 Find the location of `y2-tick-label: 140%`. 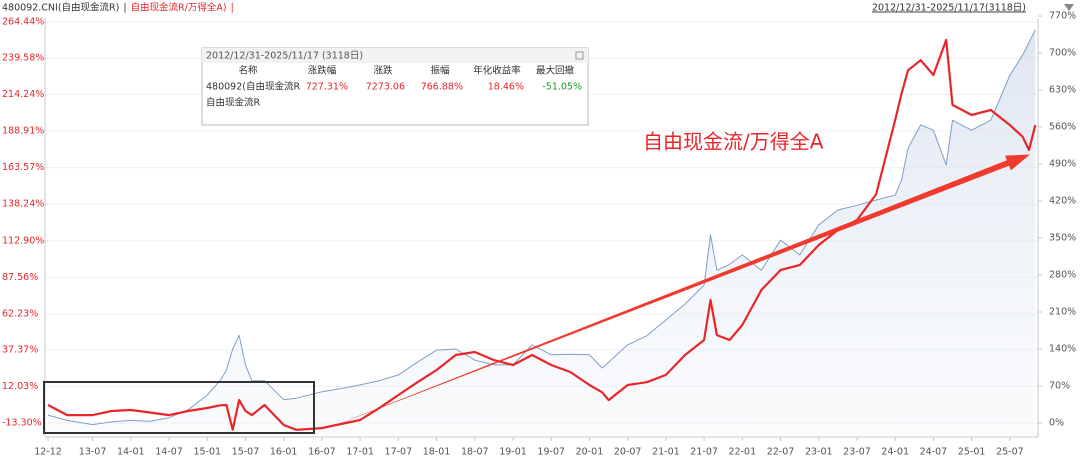

y2-tick-label: 140% is located at coordinates (1062, 349).